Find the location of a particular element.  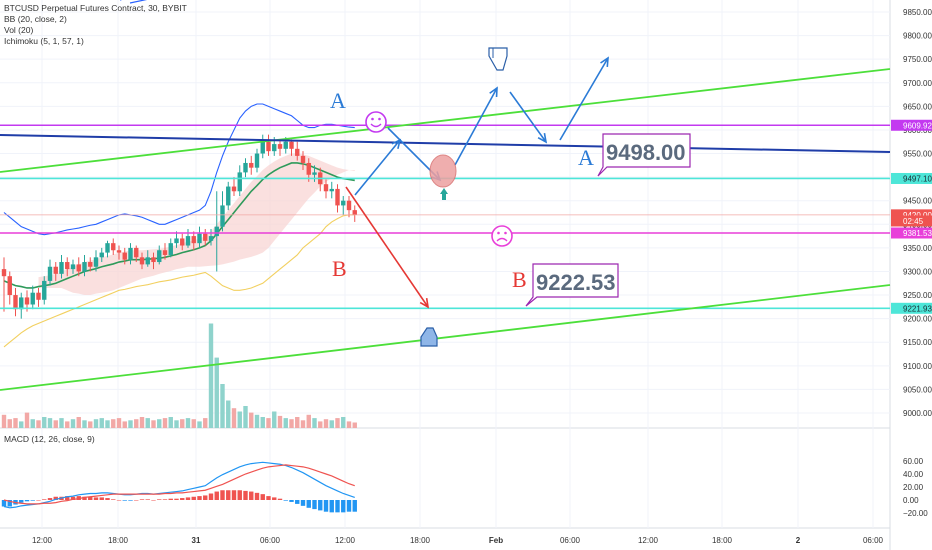

box-a-value: 9498.00 is located at coordinates (646, 152).